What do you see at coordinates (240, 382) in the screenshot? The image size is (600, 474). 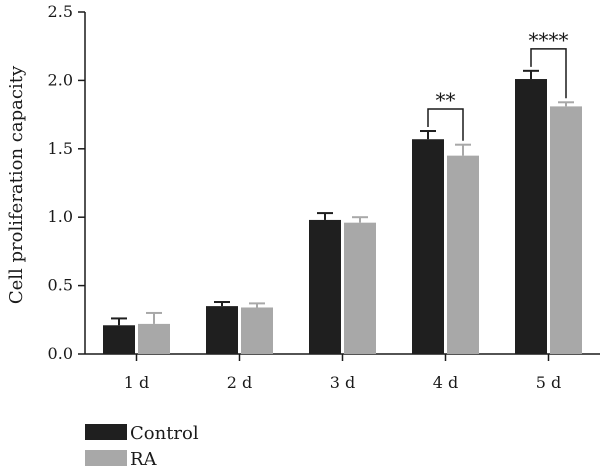 I see `x-tick-label: 2 d` at bounding box center [240, 382].